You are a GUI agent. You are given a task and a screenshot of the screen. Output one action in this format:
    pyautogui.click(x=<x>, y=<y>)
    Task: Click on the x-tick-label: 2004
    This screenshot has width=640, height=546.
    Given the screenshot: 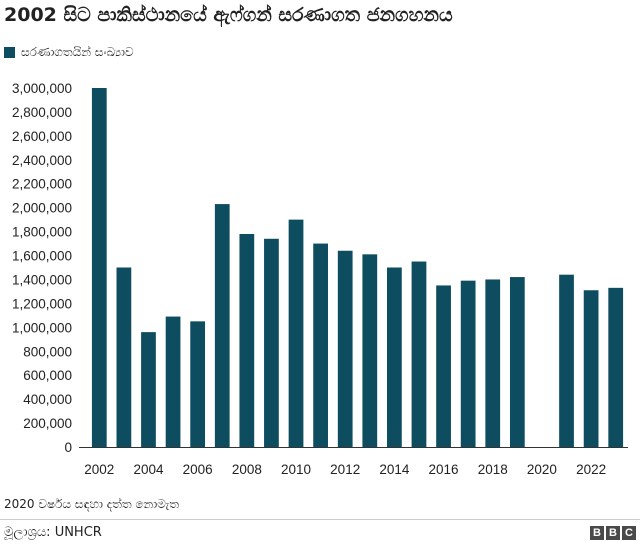 What is the action you would take?
    pyautogui.click(x=148, y=469)
    